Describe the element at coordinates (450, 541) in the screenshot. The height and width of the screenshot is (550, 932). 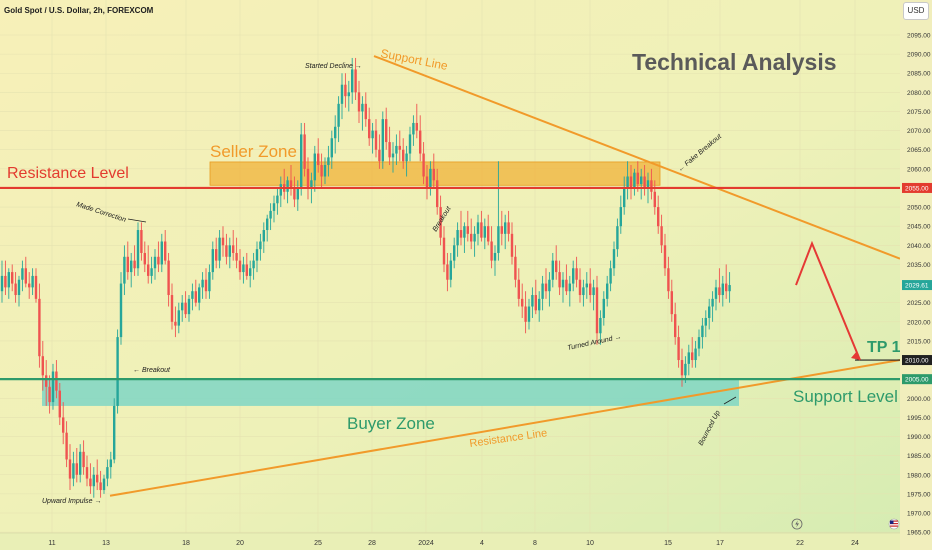
I see `time-axis: 11 13 18 20 25 28 2024 4 8 10 15 17 22 24` at that location.